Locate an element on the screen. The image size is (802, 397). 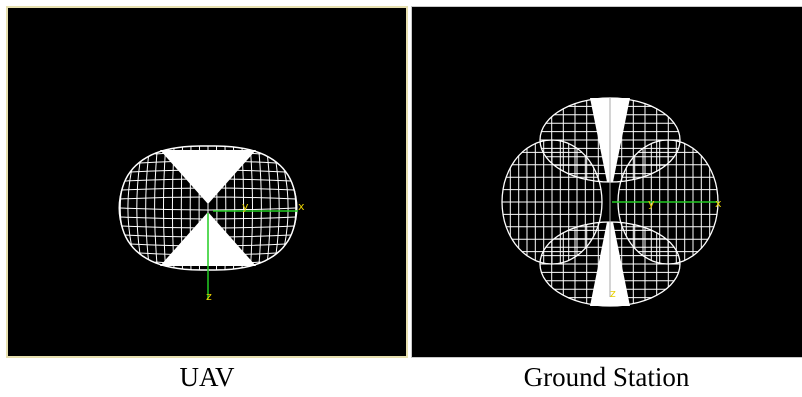
uav-z-label: z is located at coordinates (209, 296).